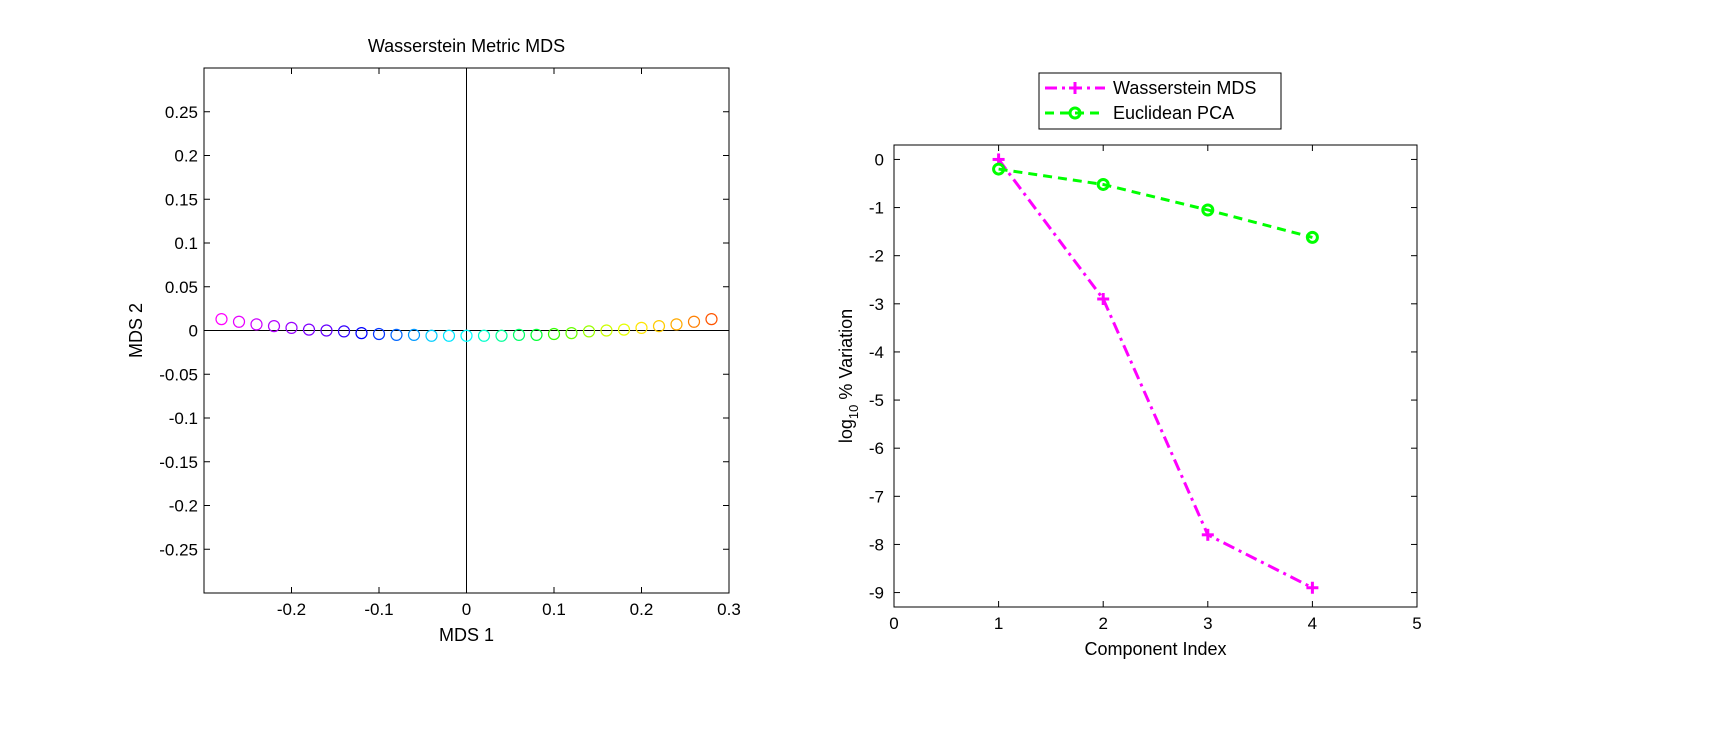 The width and height of the screenshot is (1725, 750). What do you see at coordinates (876, 593) in the screenshot?
I see `y-tick-label: -9` at bounding box center [876, 593].